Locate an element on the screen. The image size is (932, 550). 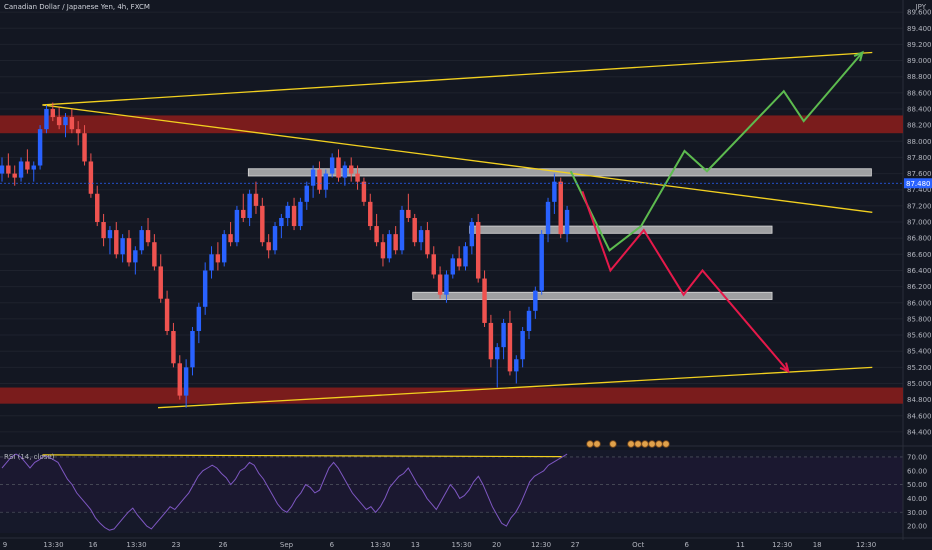
trendline is located at coordinates (515, 387).